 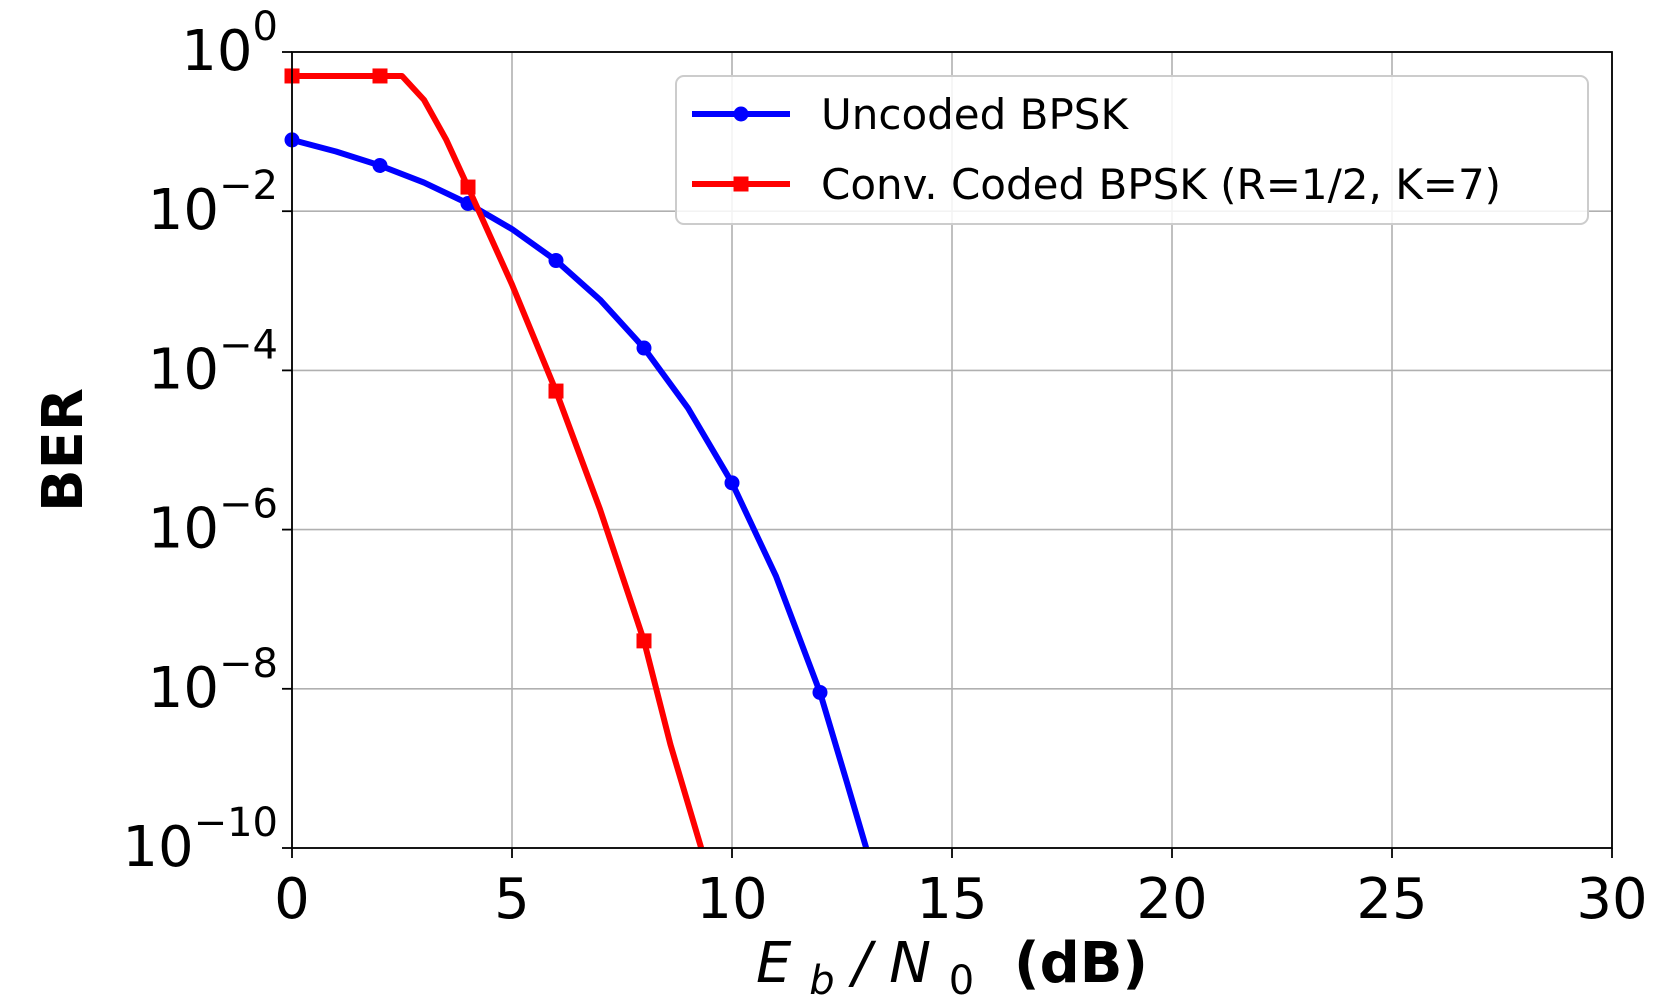 What do you see at coordinates (910, 963) in the screenshot?
I see `x-axis-var2-main: N` at bounding box center [910, 963].